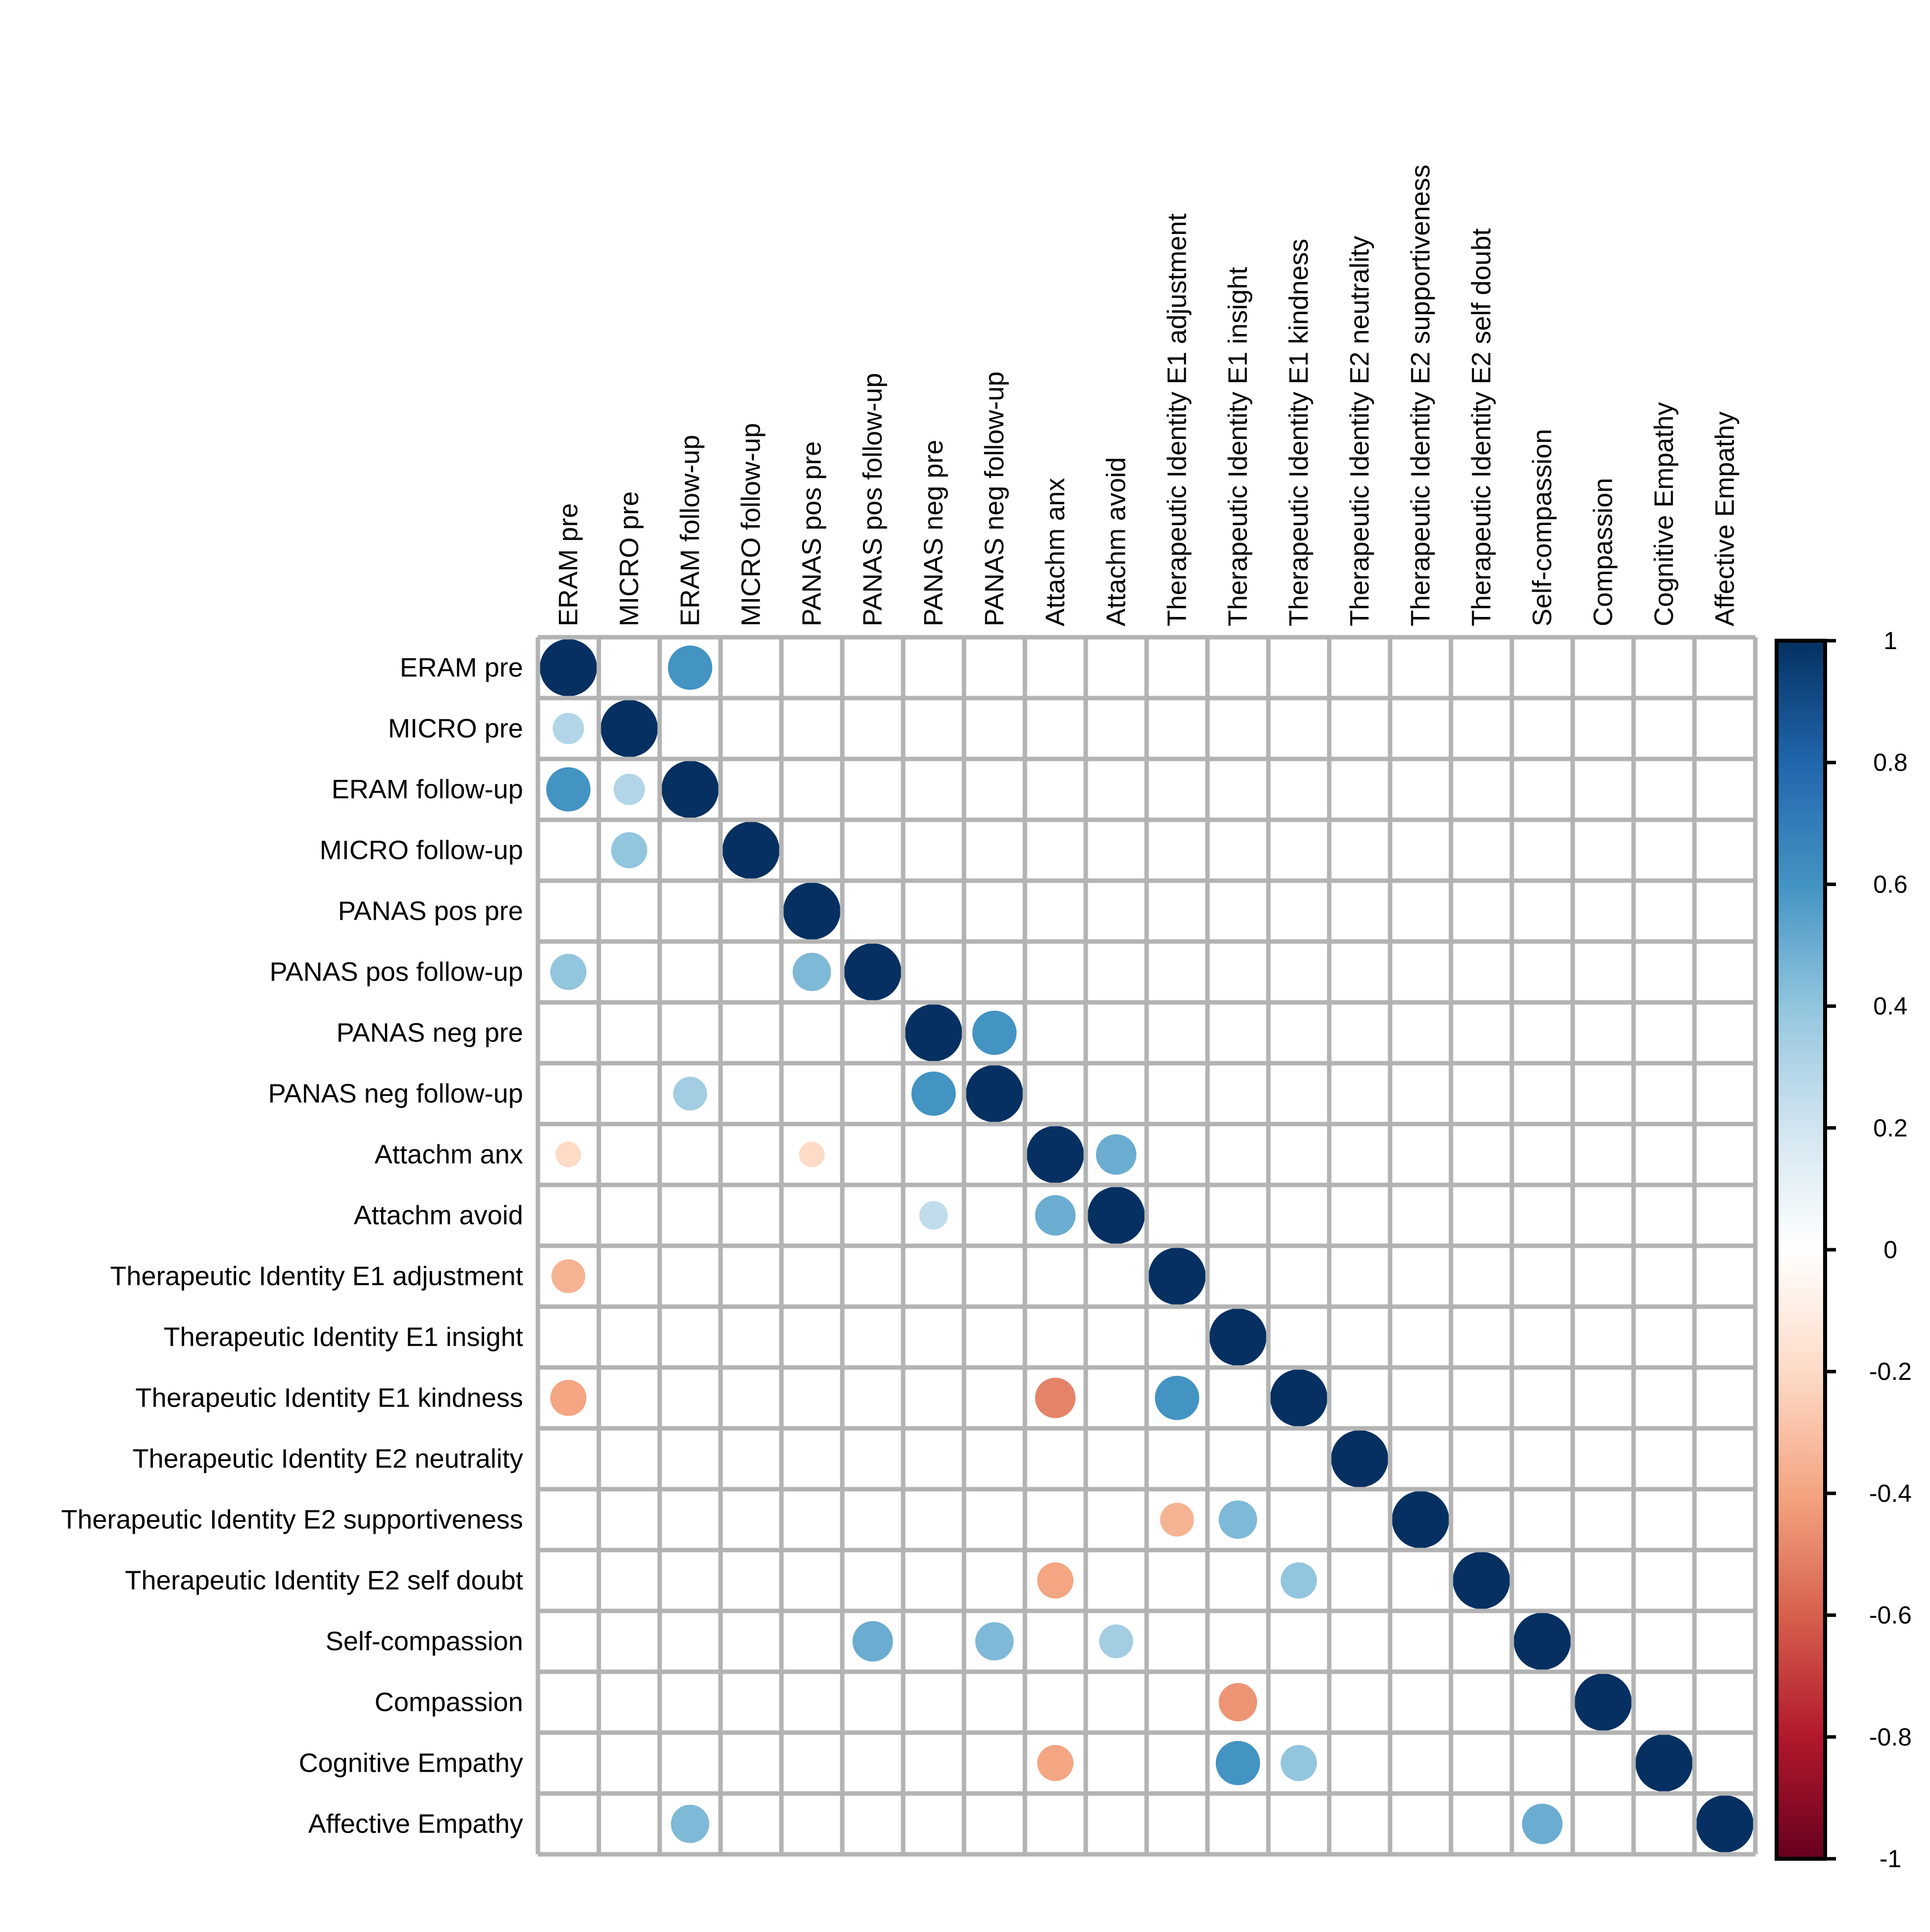 The image size is (1930, 1932). What do you see at coordinates (873, 499) in the screenshot?
I see `column-label: PANAS pos follow-up` at bounding box center [873, 499].